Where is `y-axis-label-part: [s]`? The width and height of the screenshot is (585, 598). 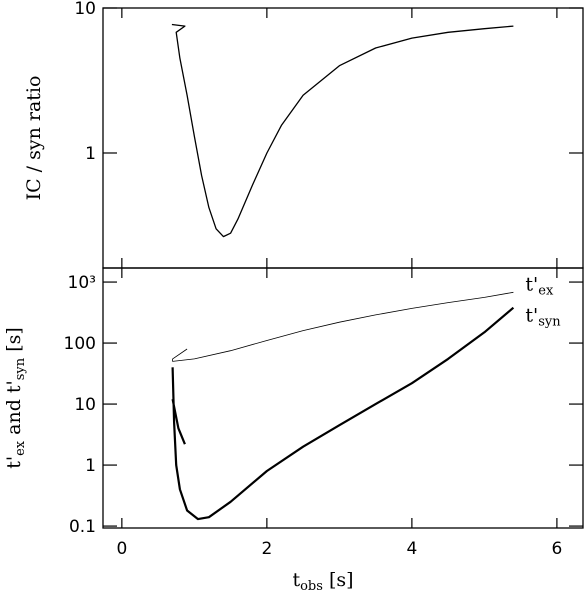
y-axis-label-part: [s] is located at coordinates (14, 342).